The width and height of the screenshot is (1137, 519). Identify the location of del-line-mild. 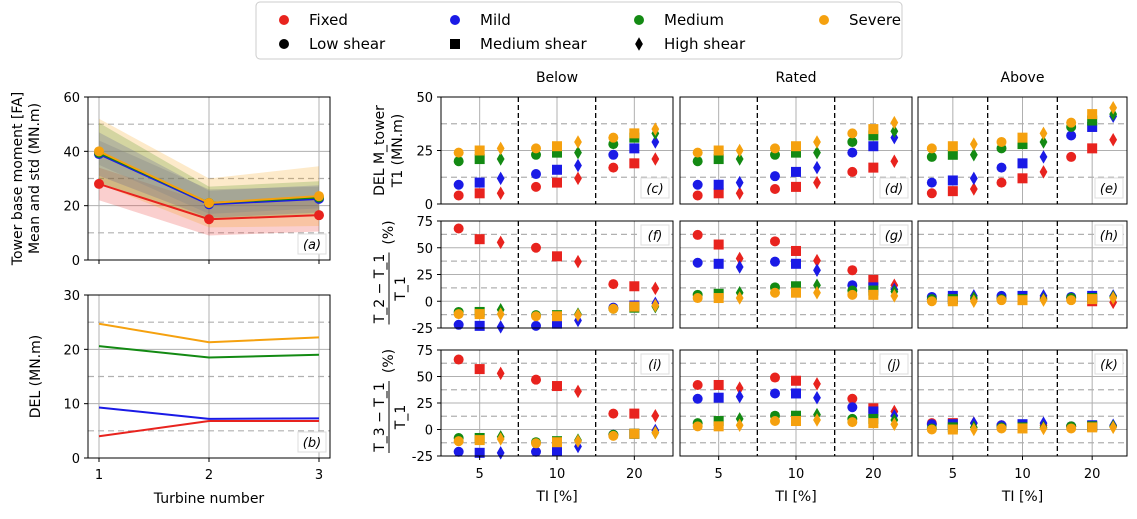
(209, 413).